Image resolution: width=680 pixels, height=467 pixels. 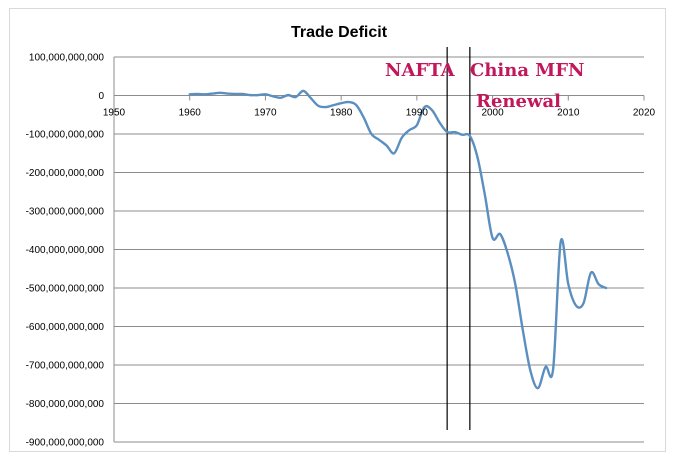 What do you see at coordinates (458, 238) in the screenshot?
I see `reference-lines` at bounding box center [458, 238].